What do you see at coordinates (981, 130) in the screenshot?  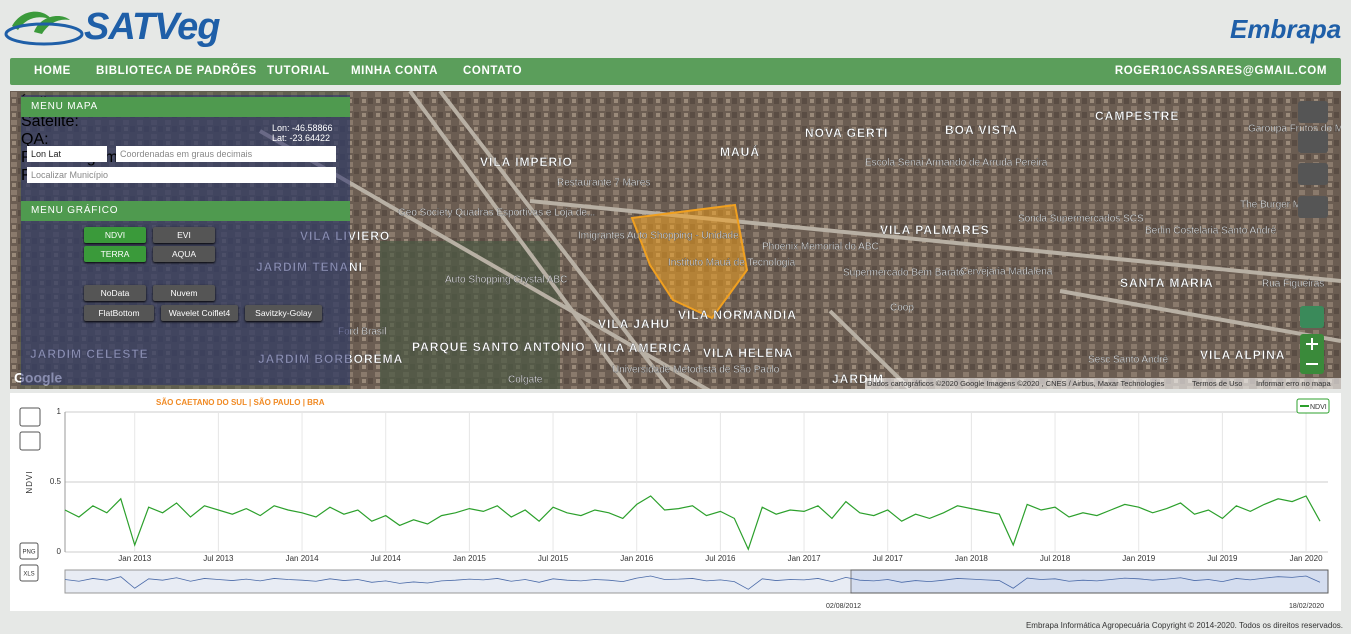 I see `map-label: BOA VISTA` at bounding box center [981, 130].